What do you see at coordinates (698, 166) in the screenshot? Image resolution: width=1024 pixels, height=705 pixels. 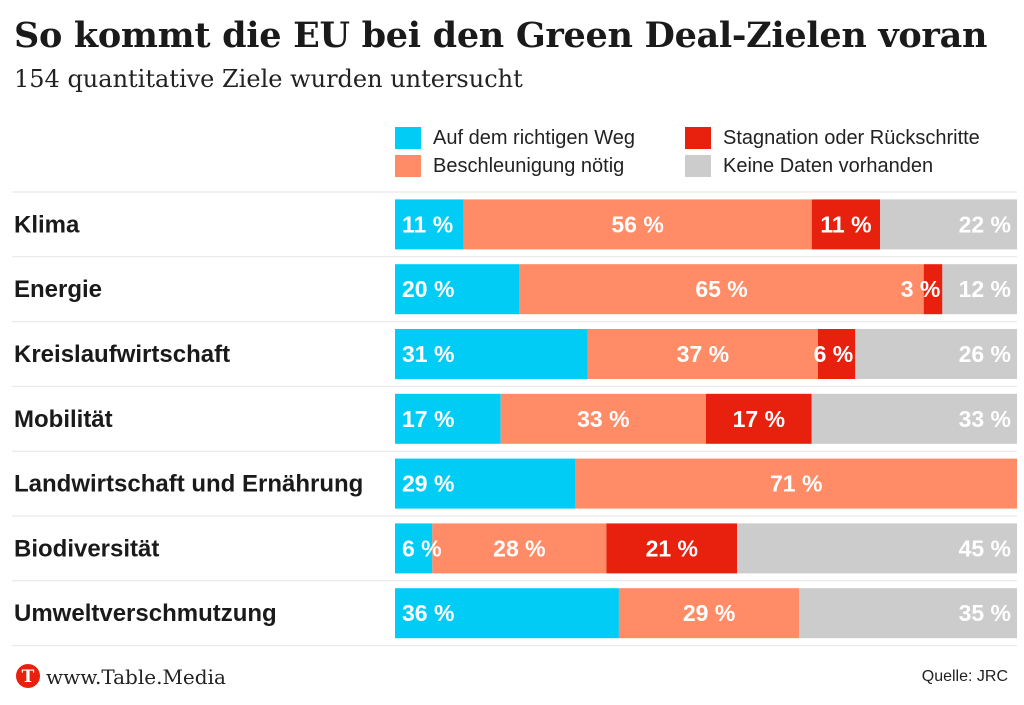 I see `legend-swatch-no-data` at bounding box center [698, 166].